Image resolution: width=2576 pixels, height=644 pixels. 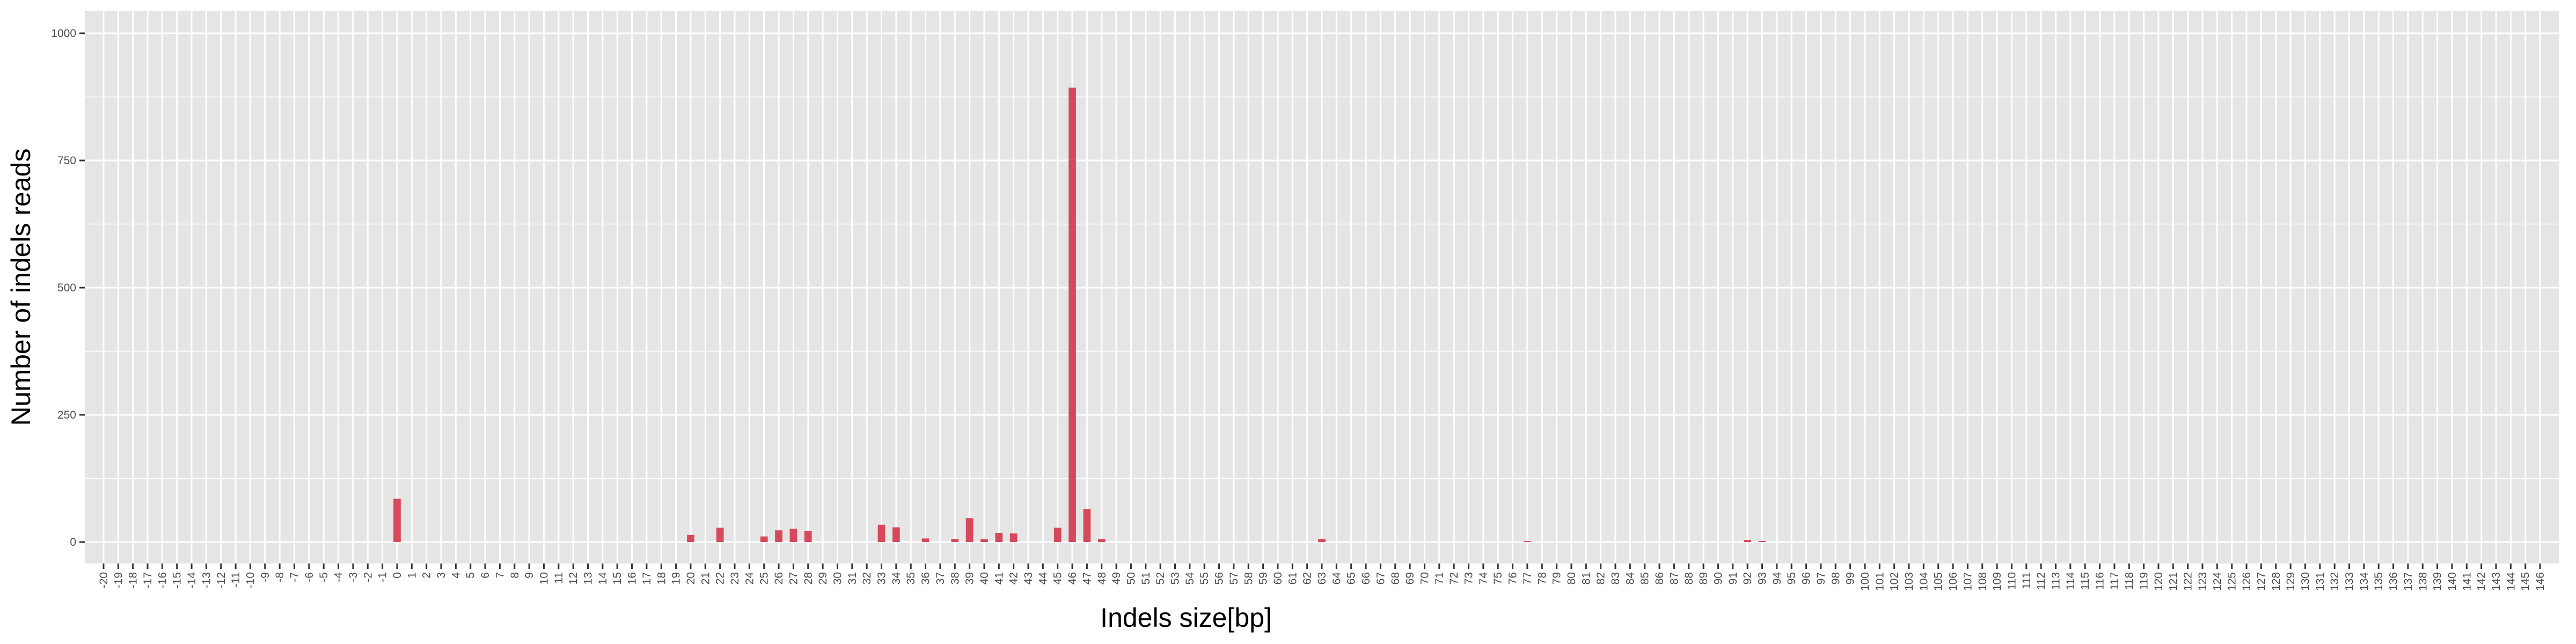 What do you see at coordinates (1807, 578) in the screenshot?
I see `x-tick-label: 96` at bounding box center [1807, 578].